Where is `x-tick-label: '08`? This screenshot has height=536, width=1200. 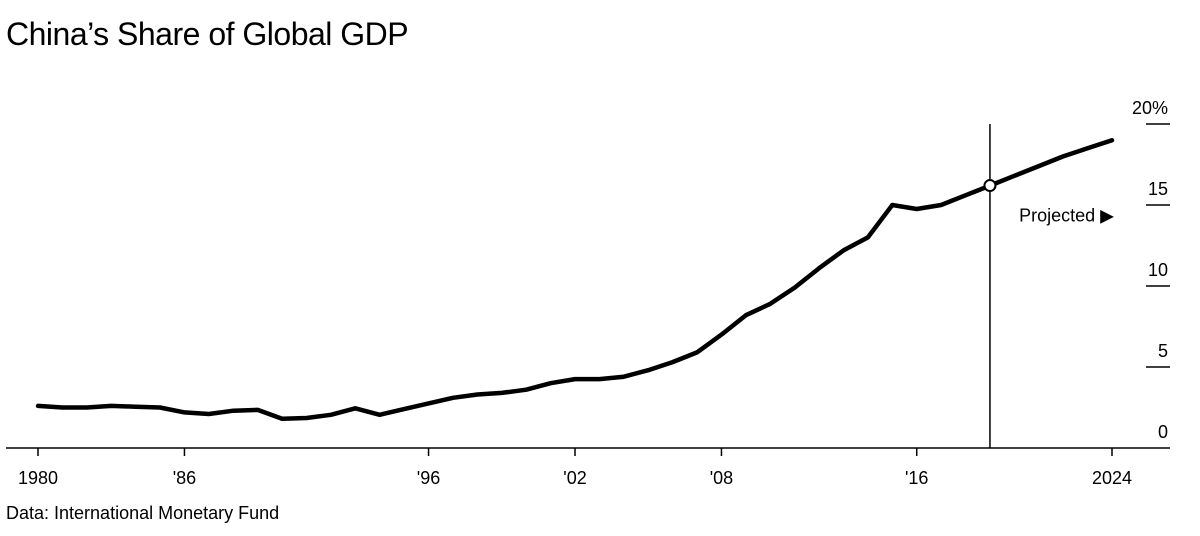
x-tick-label: '08 is located at coordinates (721, 478).